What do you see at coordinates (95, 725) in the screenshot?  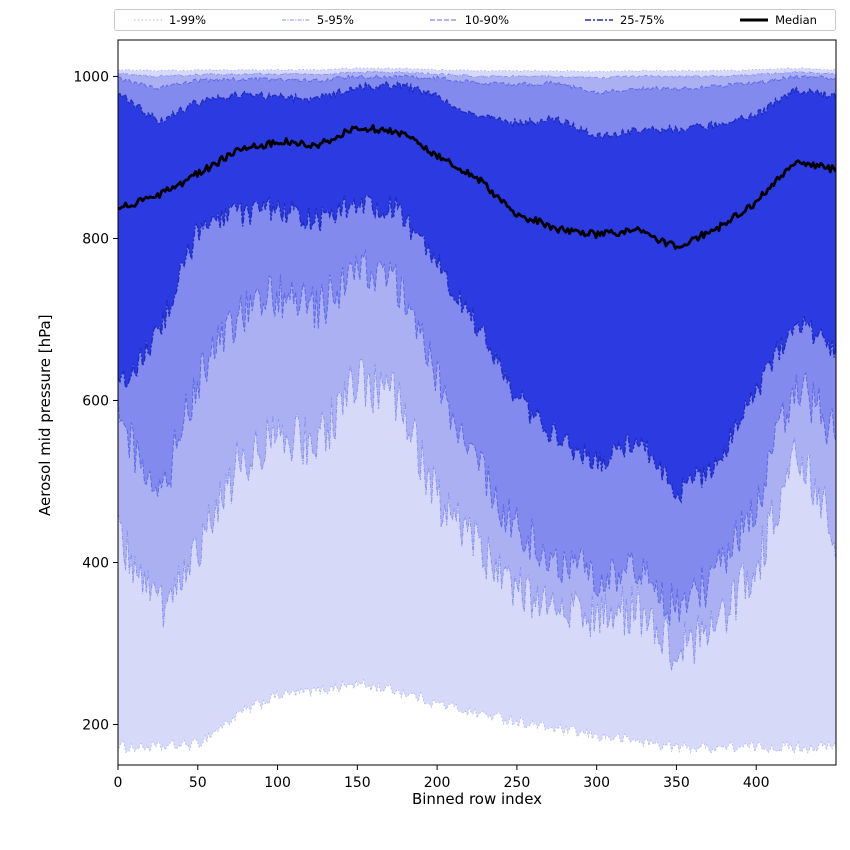 I see `y-tick-label: 200` at bounding box center [95, 725].